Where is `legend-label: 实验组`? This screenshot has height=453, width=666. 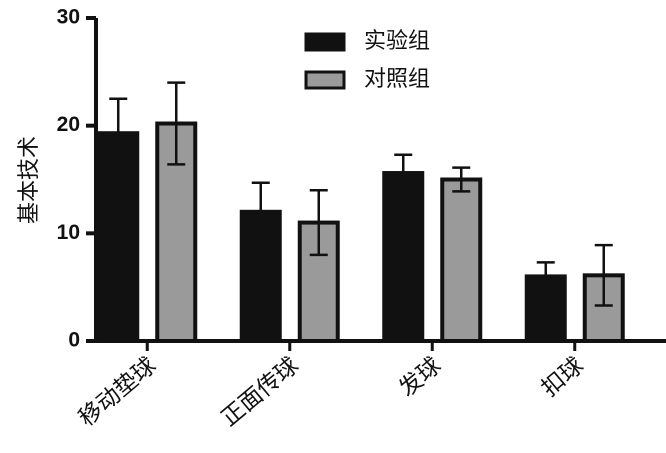
legend-label: 实验组 is located at coordinates (397, 41).